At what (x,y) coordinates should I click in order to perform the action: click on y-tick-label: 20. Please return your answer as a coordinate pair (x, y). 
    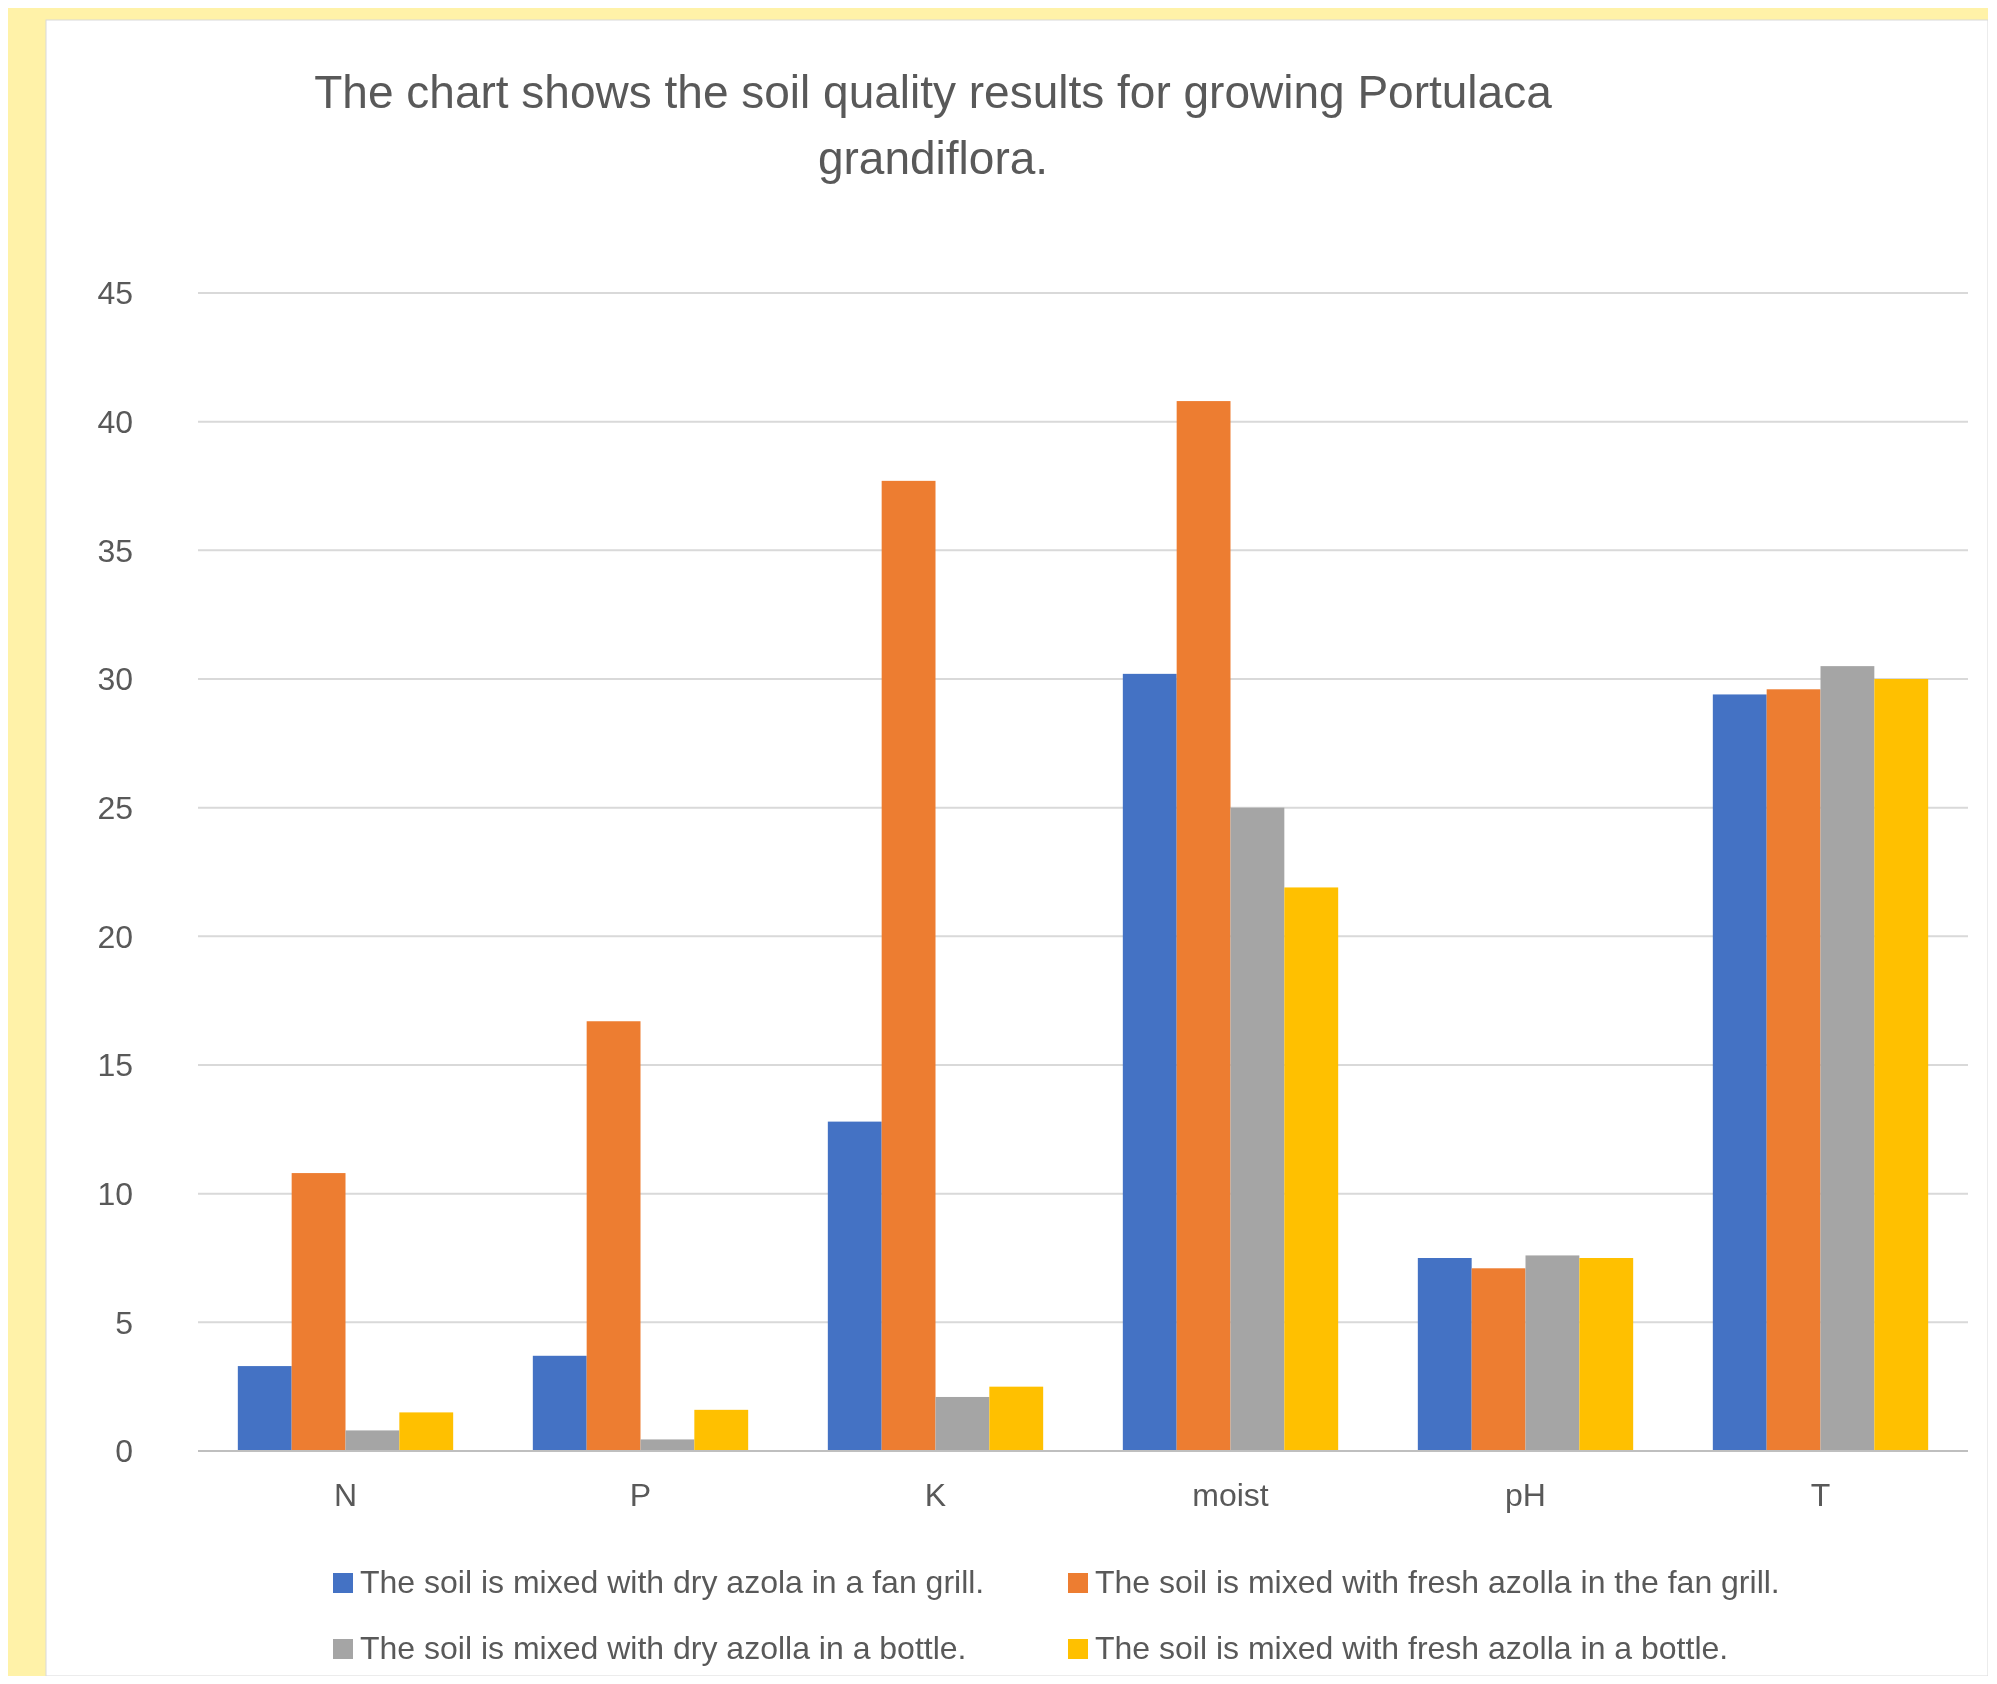
    Looking at the image, I should click on (115, 936).